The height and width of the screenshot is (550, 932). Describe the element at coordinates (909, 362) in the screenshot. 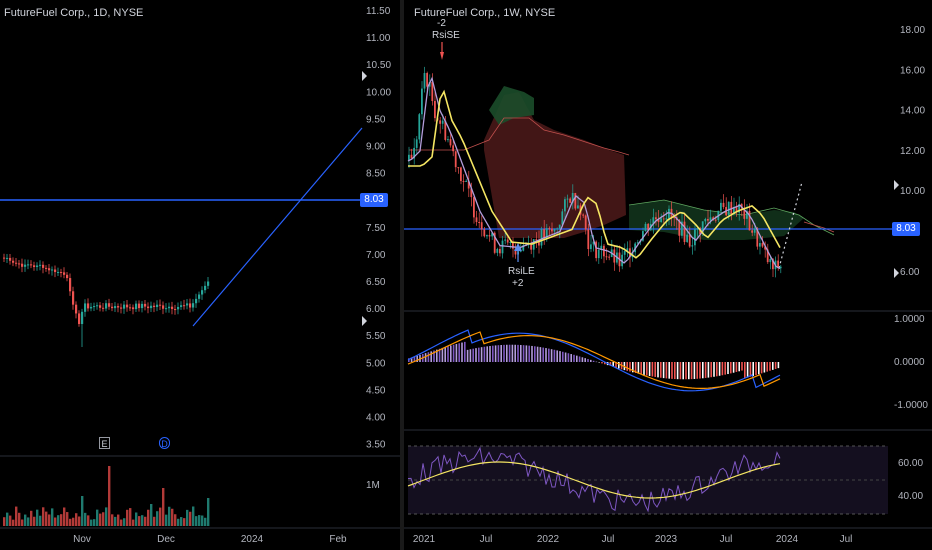

I see `macd-axis-label: 0.0000` at that location.